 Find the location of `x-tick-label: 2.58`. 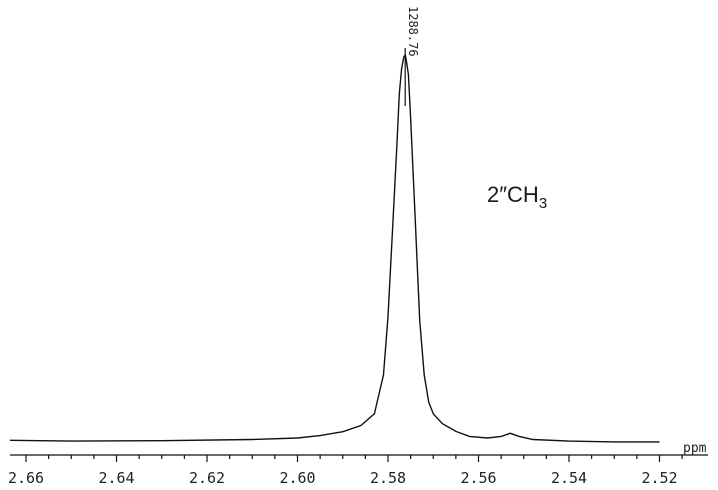

x-tick-label: 2.58 is located at coordinates (388, 478).